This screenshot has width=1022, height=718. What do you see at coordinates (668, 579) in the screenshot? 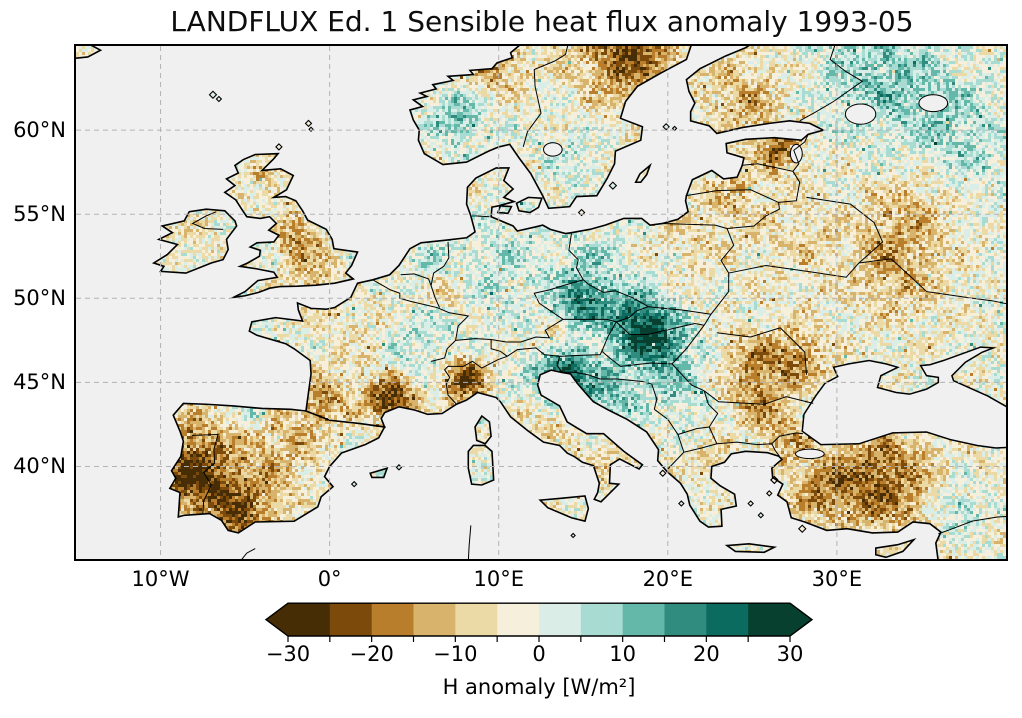
I see `x-tick-label: 20°E` at bounding box center [668, 579].